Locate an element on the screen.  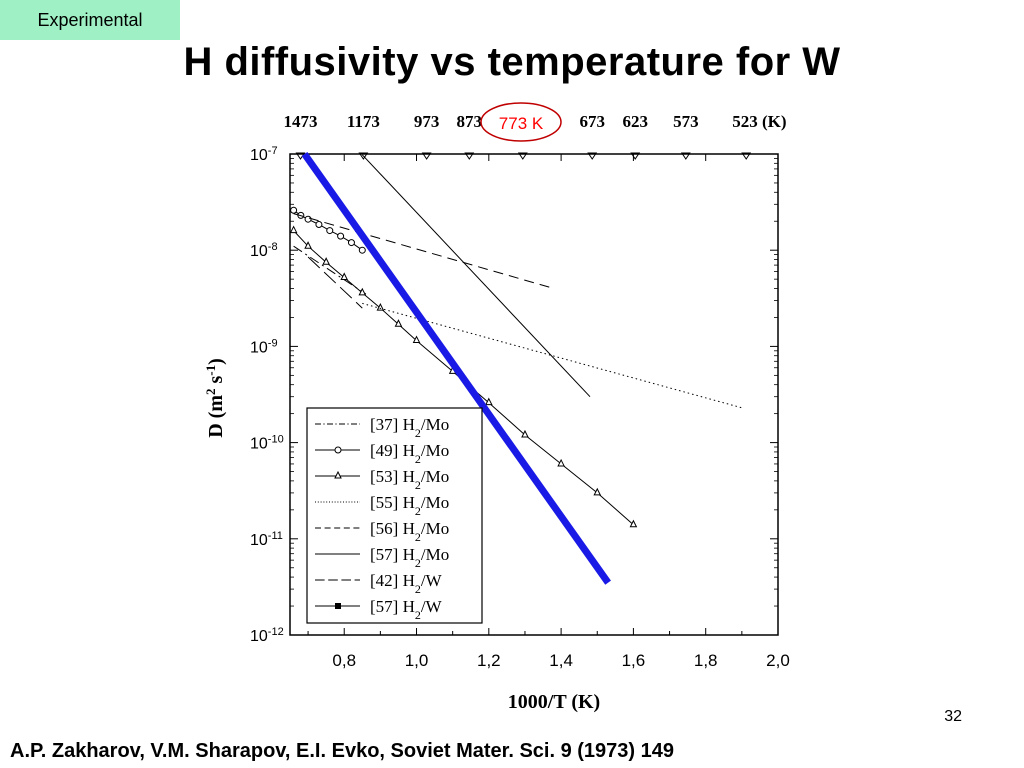
legend-label: [37] H2/Mo is located at coordinates (409, 427).